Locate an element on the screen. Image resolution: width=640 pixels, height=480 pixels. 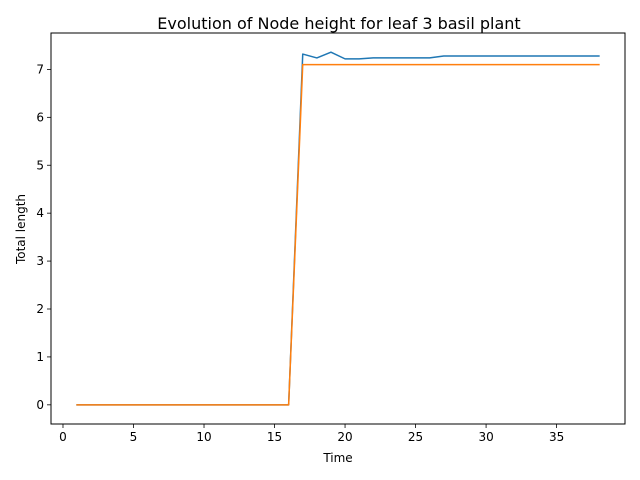
y-tick-label: 6 is located at coordinates (40, 117).